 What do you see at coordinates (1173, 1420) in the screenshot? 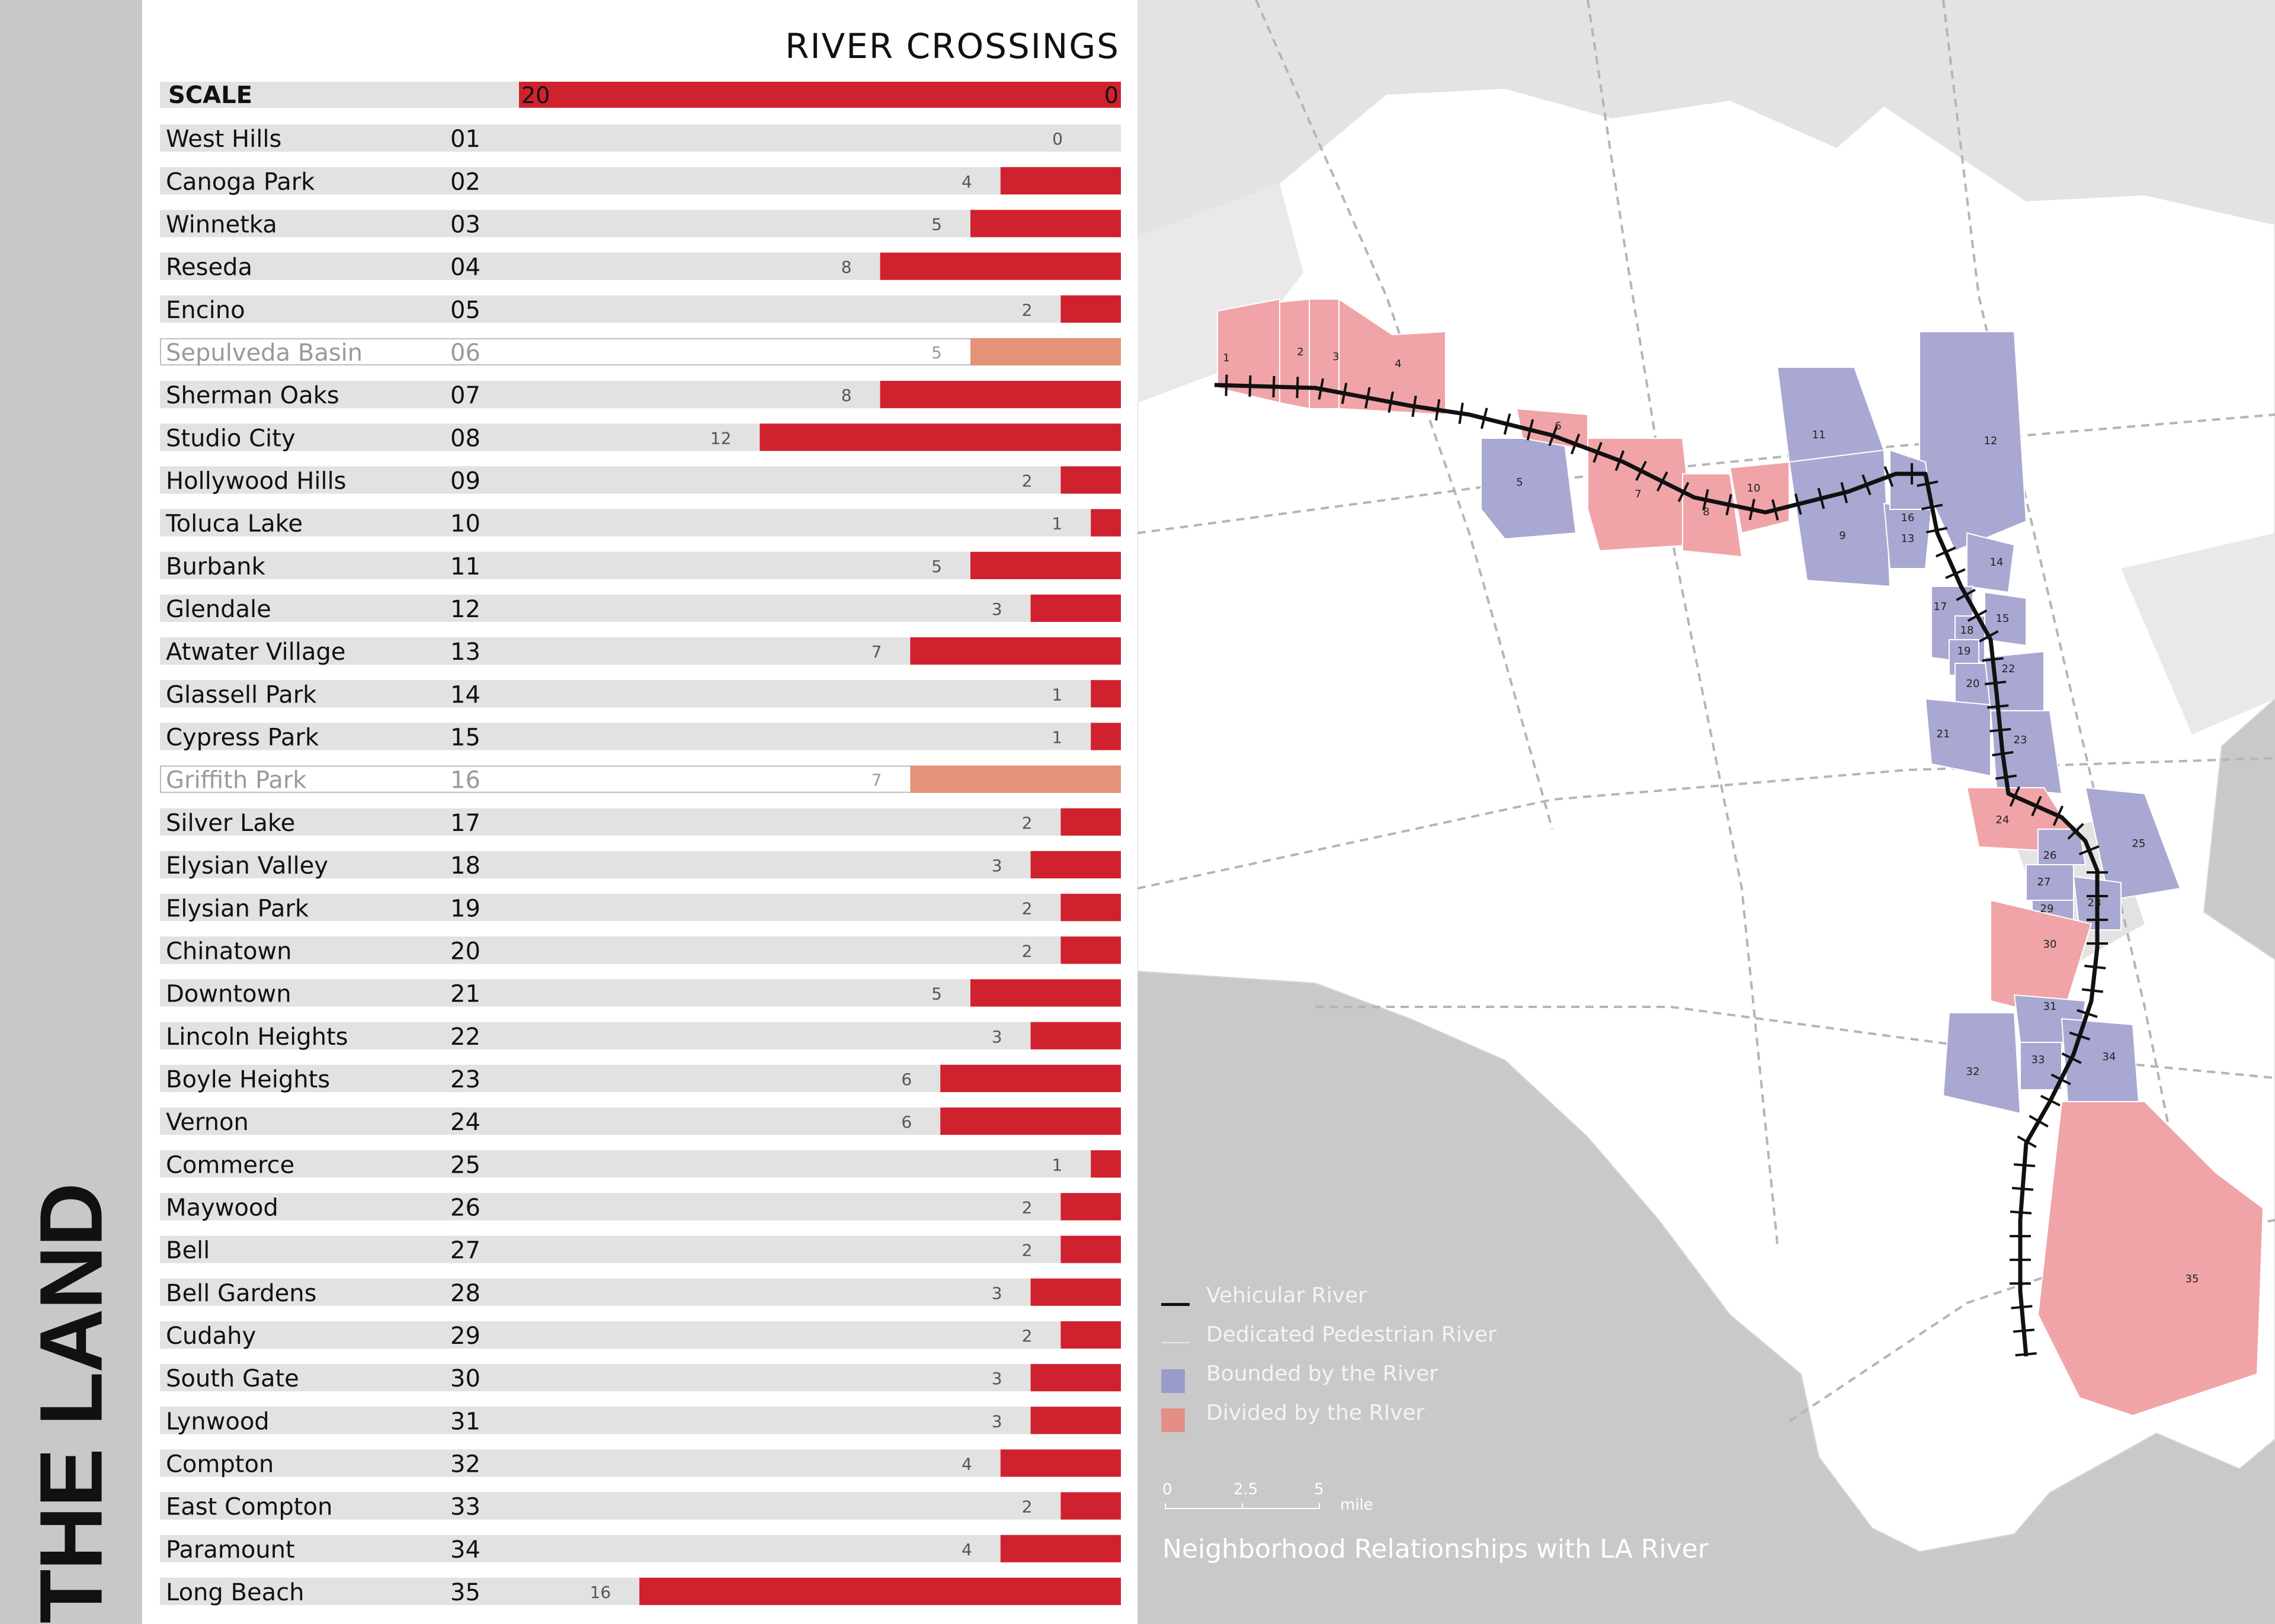
I see `legend-swatch-divided` at bounding box center [1173, 1420].